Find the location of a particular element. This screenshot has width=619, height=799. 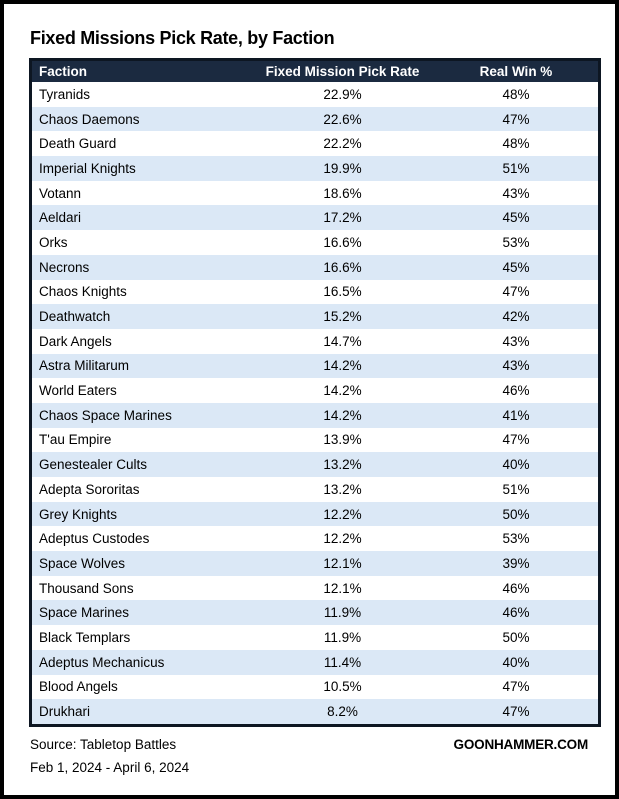

faction-cell: Drukhari is located at coordinates (140, 712).